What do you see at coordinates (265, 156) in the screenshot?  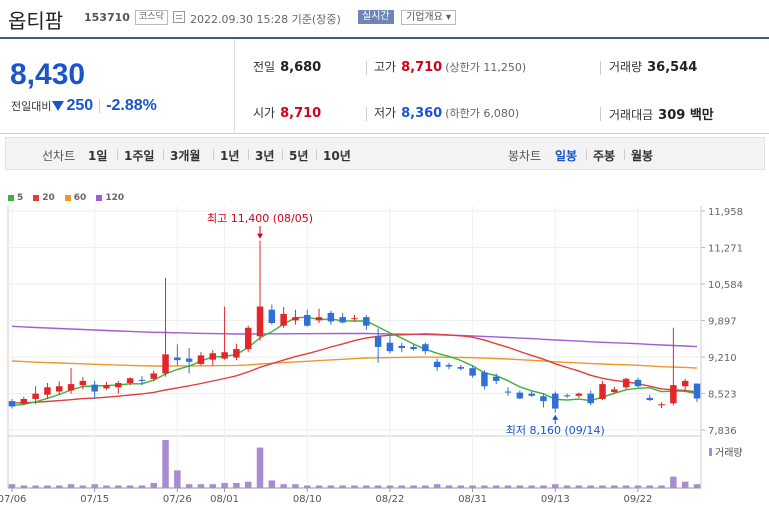 I see `period-3y: 3년` at bounding box center [265, 156].